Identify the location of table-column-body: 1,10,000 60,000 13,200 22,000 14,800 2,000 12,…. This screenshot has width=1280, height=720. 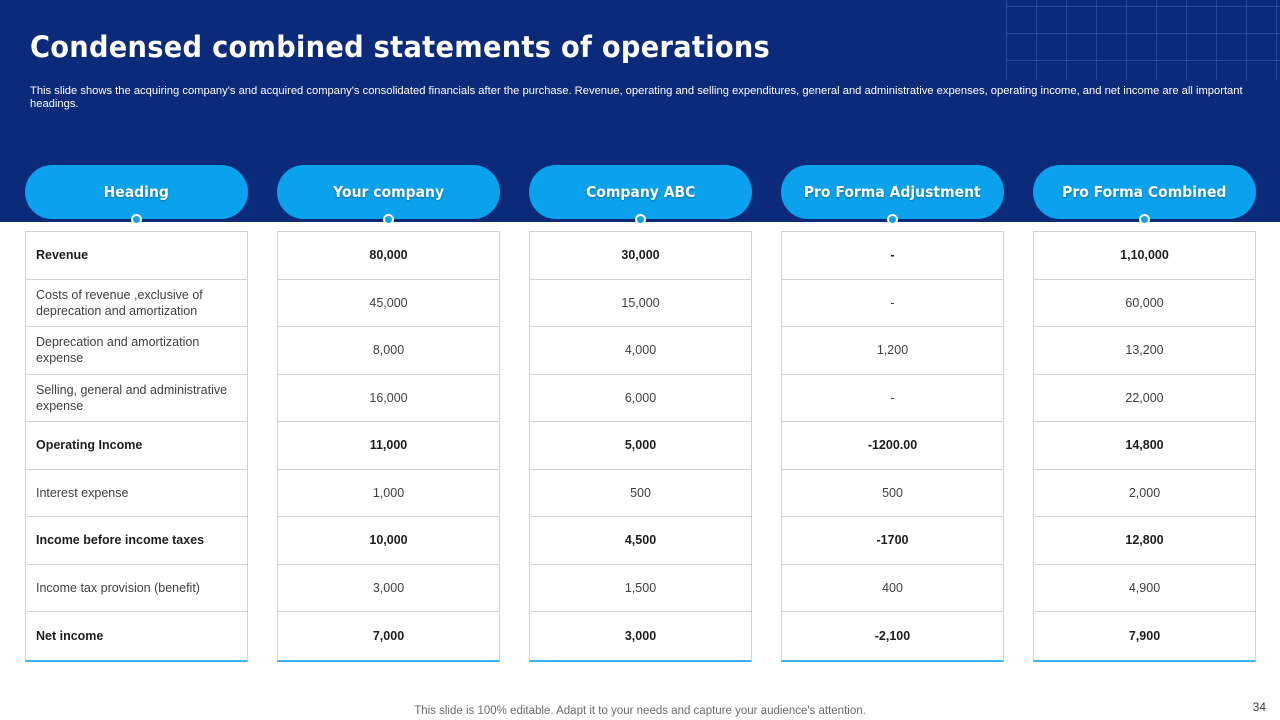
(1144, 446).